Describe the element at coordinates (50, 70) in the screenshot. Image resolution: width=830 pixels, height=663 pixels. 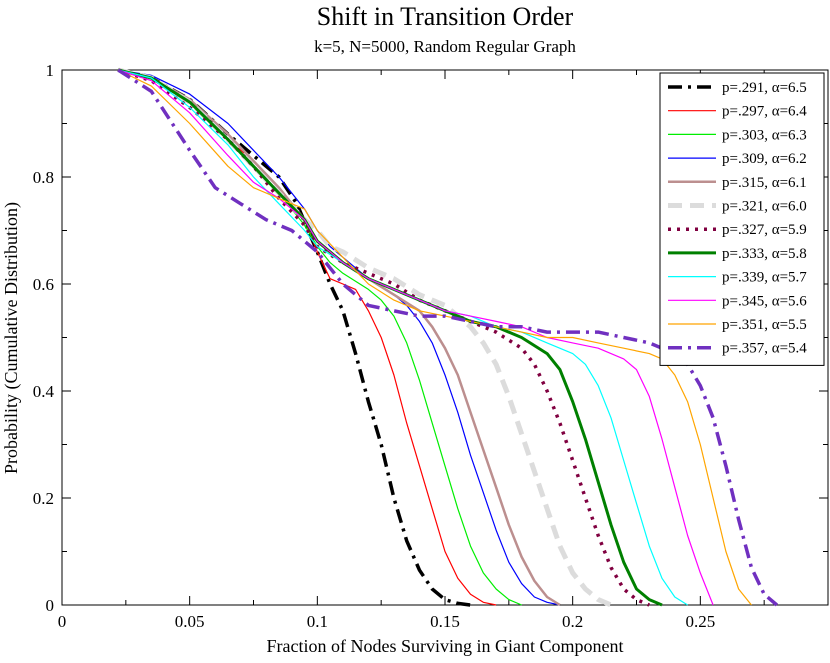
I see `y-tick-label: 1` at that location.